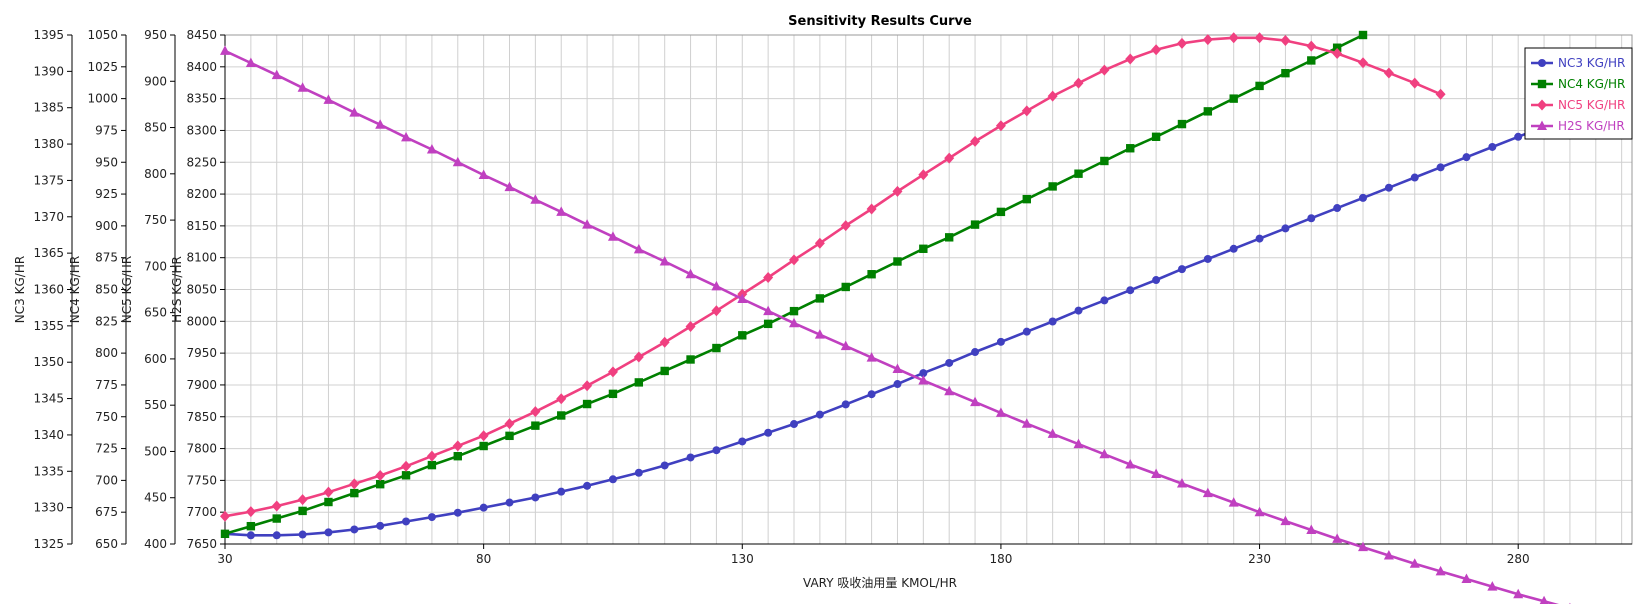  Describe the element at coordinates (1578, 63) in the screenshot. I see `legend-item: NC3 KG/HR` at that location.